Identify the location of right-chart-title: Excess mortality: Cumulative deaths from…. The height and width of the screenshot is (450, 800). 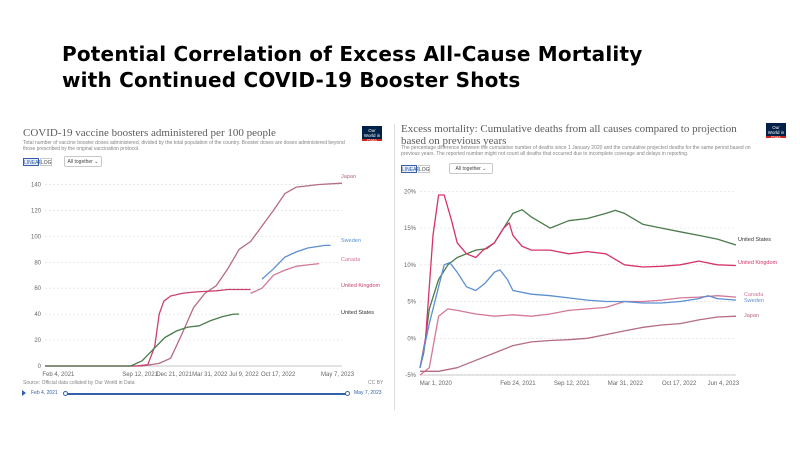
(569, 135).